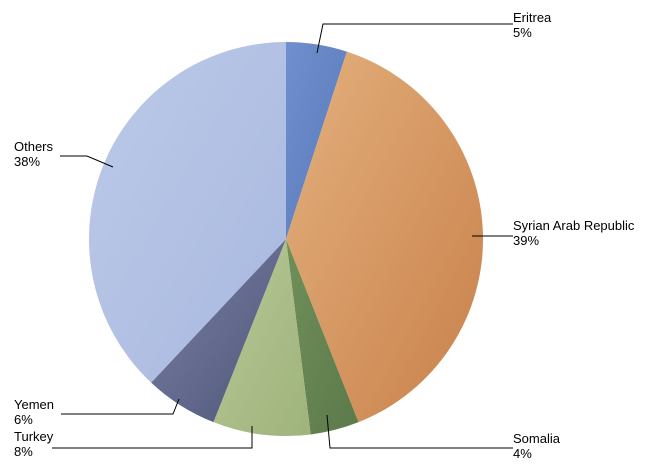 The height and width of the screenshot is (465, 669). Describe the element at coordinates (532, 17) in the screenshot. I see `slice-label: Eritrea` at that location.